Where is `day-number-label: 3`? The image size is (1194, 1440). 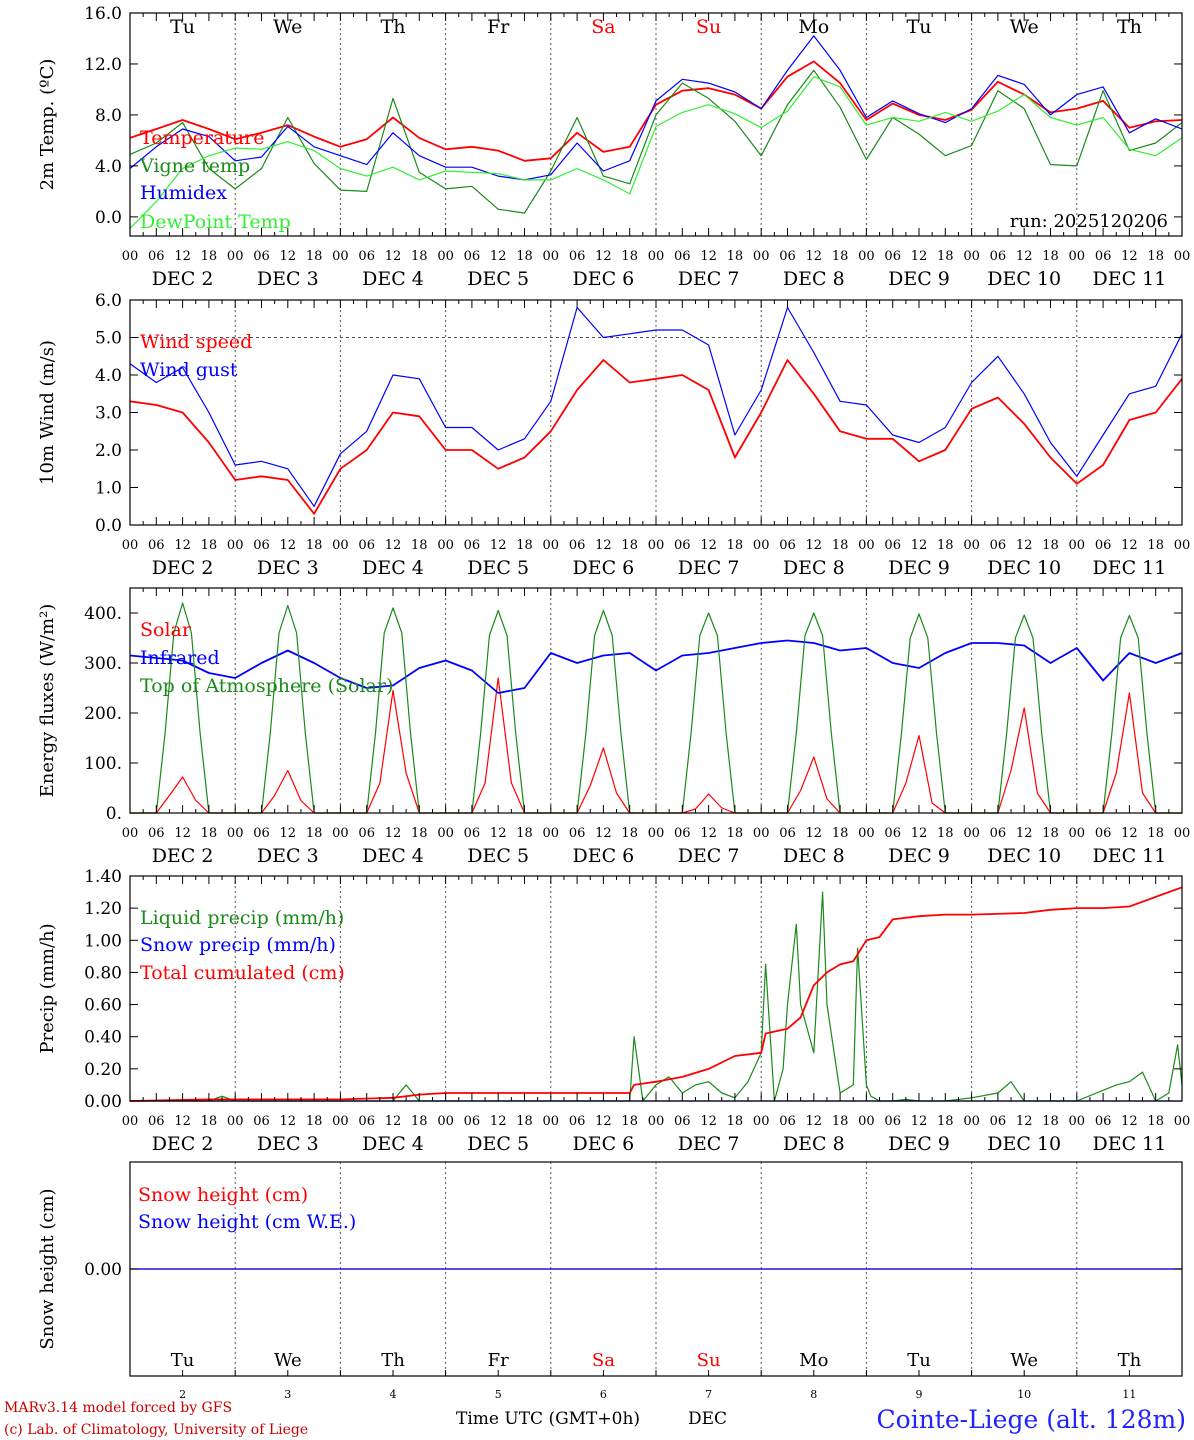 day-number-label: 3 is located at coordinates (287, 1394).